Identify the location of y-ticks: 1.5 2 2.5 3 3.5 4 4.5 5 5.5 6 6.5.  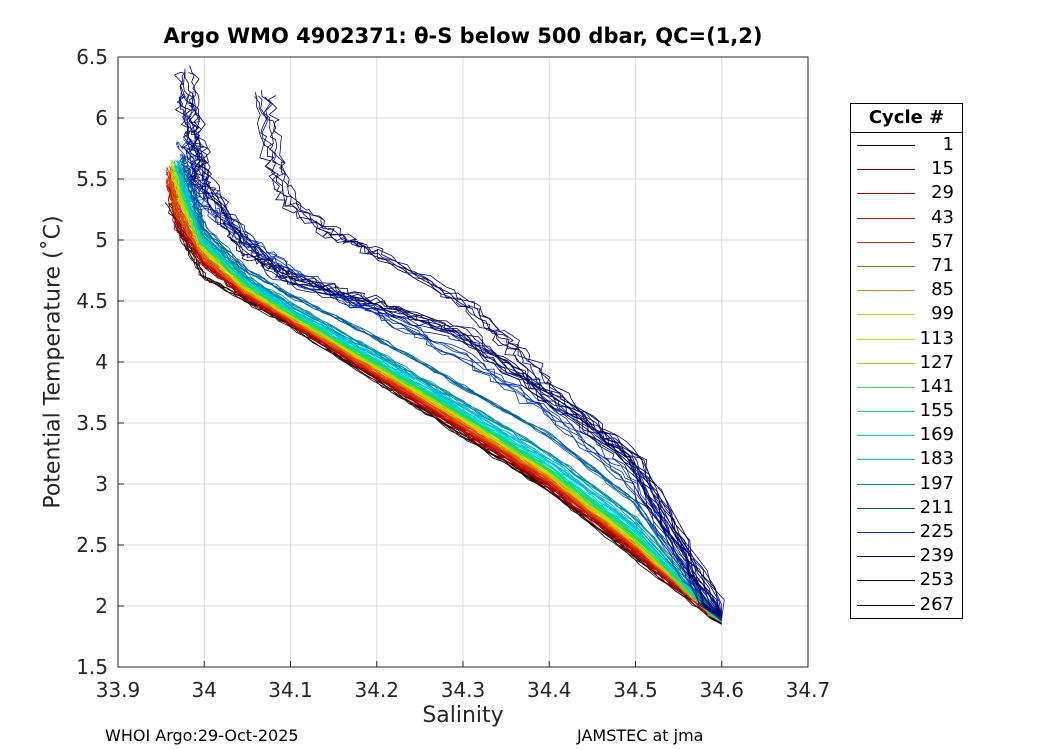
(100, 362).